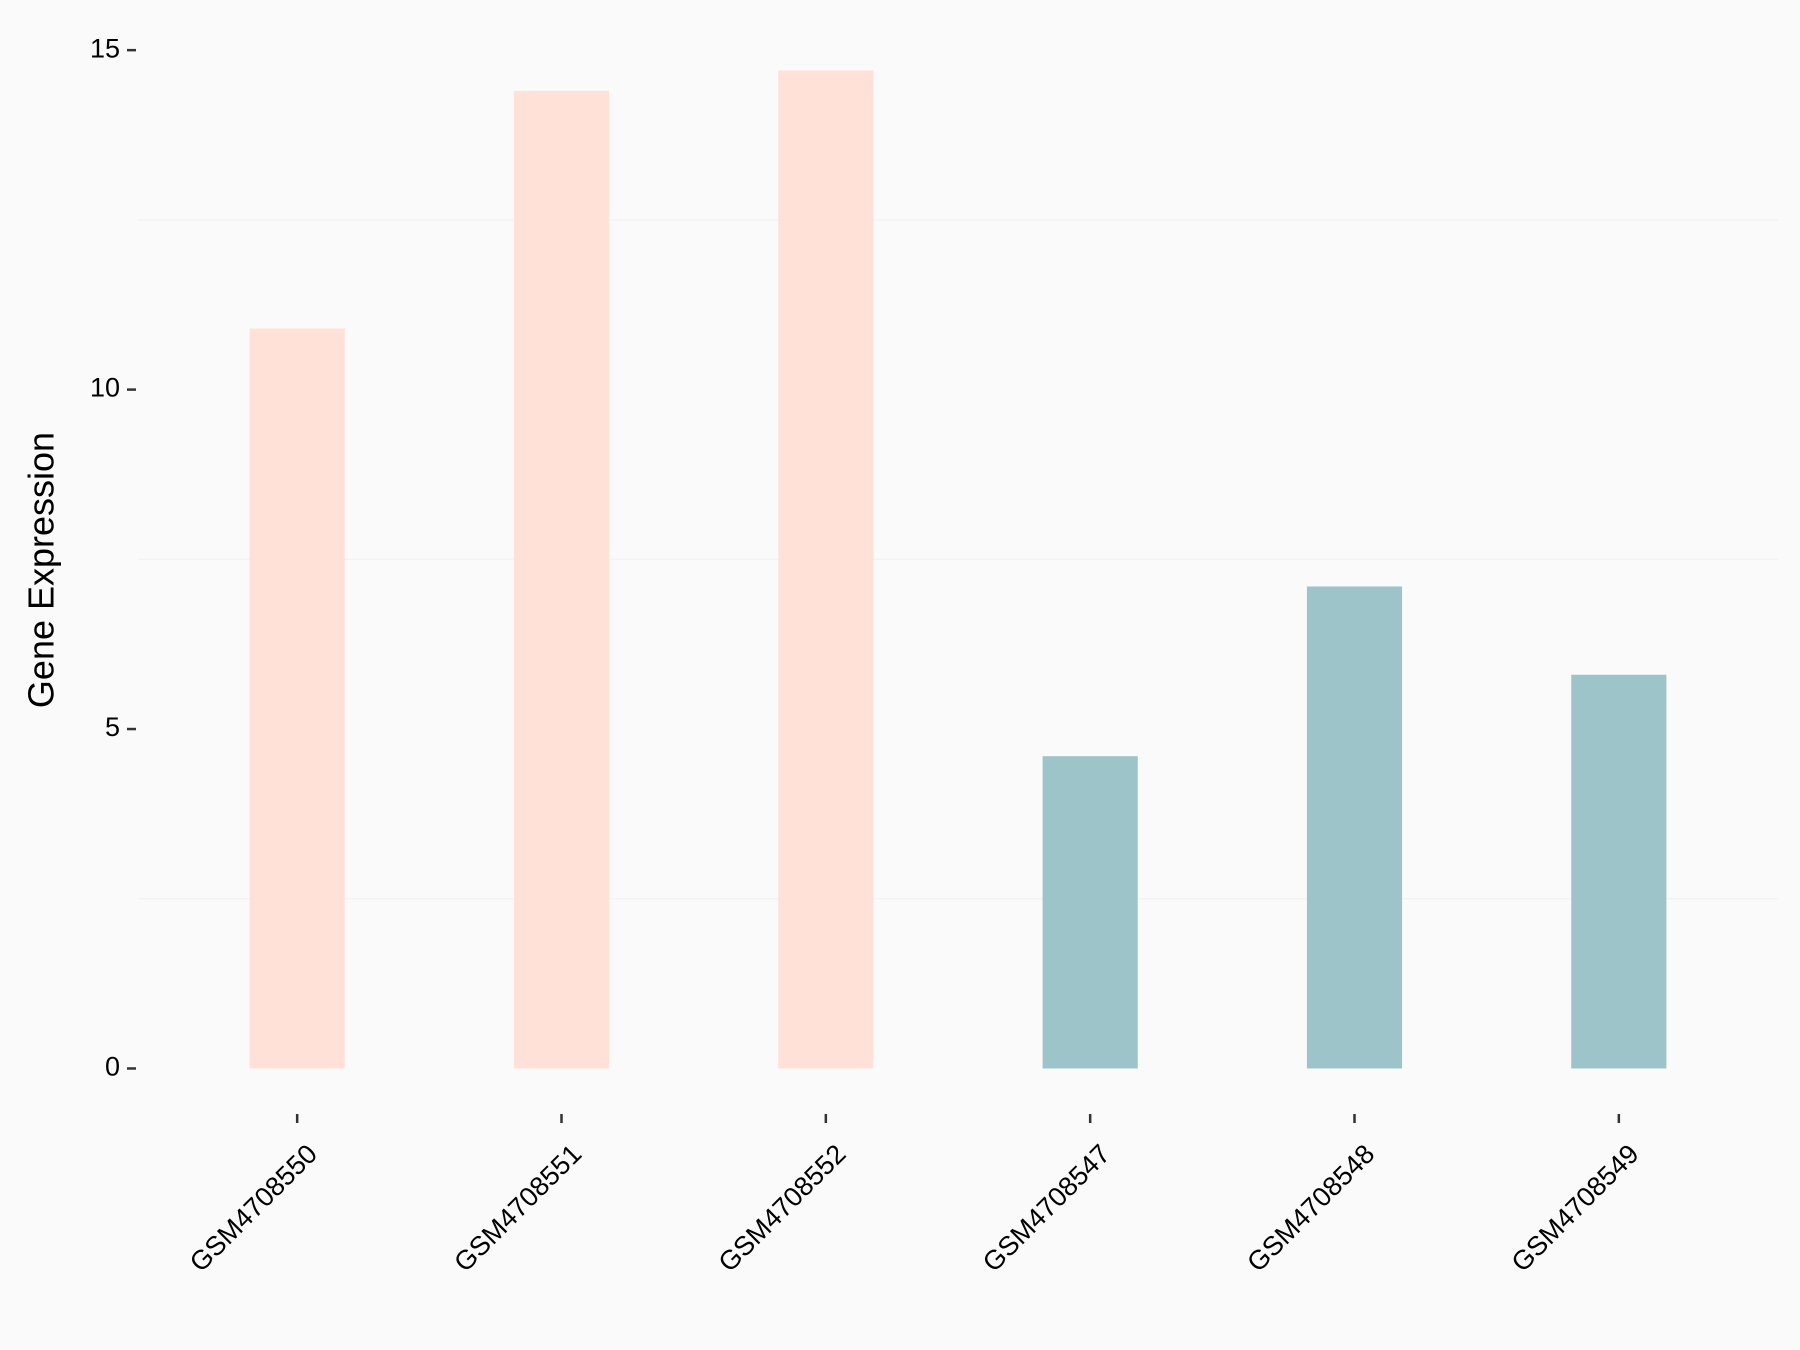 This screenshot has height=1350, width=1800. What do you see at coordinates (105, 48) in the screenshot?
I see `y-tick-label: 15` at bounding box center [105, 48].